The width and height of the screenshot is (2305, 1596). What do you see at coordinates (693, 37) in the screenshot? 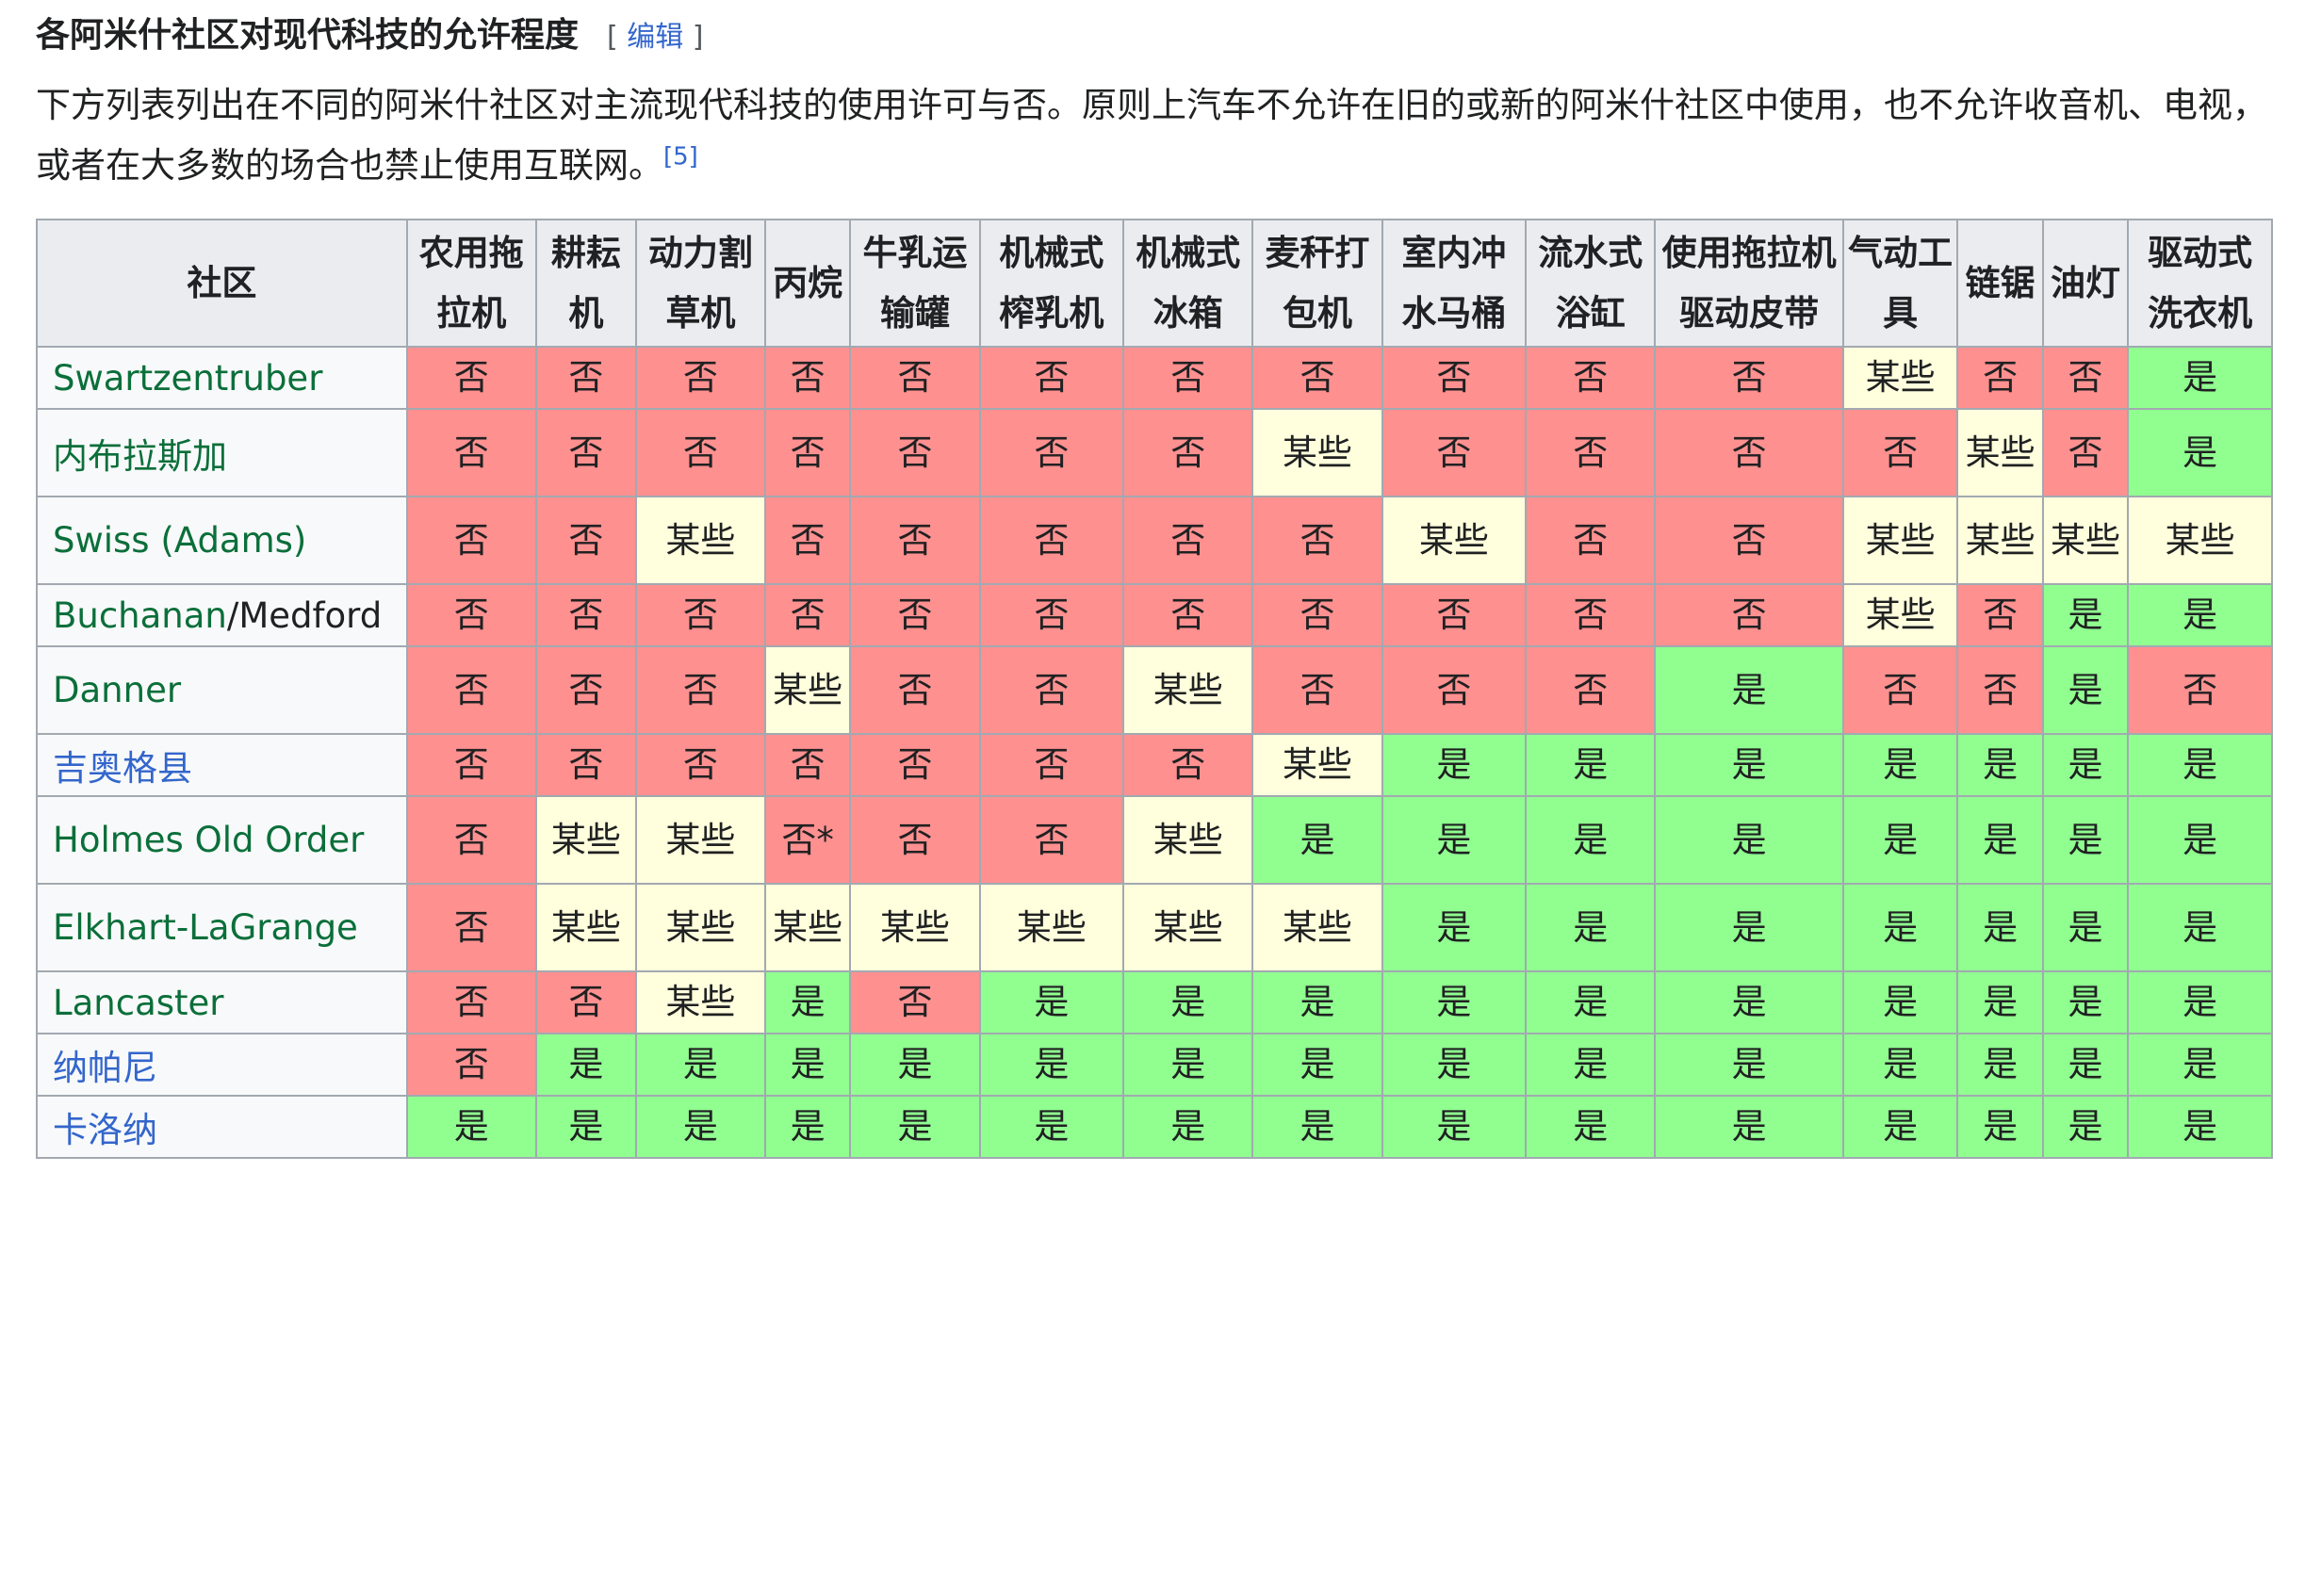
I see `edit-bracket-close: ]` at bounding box center [693, 37].